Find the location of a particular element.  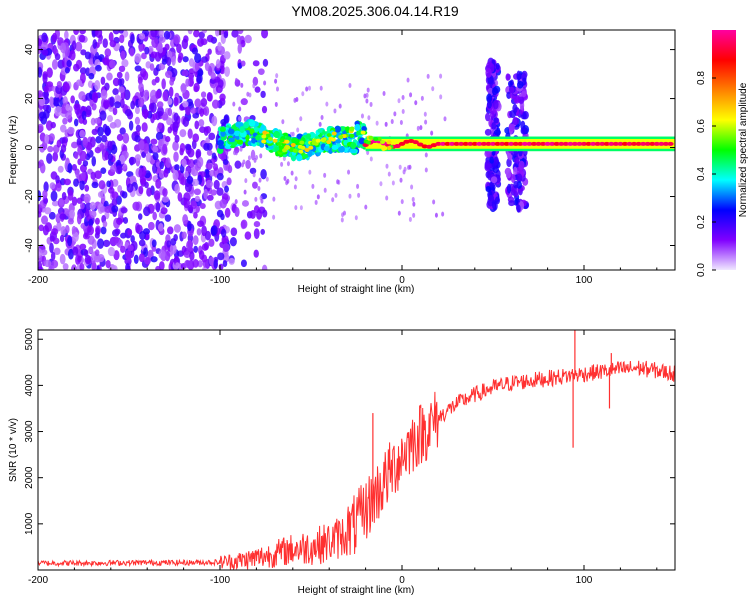

spectrogram-y-tick-label: 40 is located at coordinates (29, 50).